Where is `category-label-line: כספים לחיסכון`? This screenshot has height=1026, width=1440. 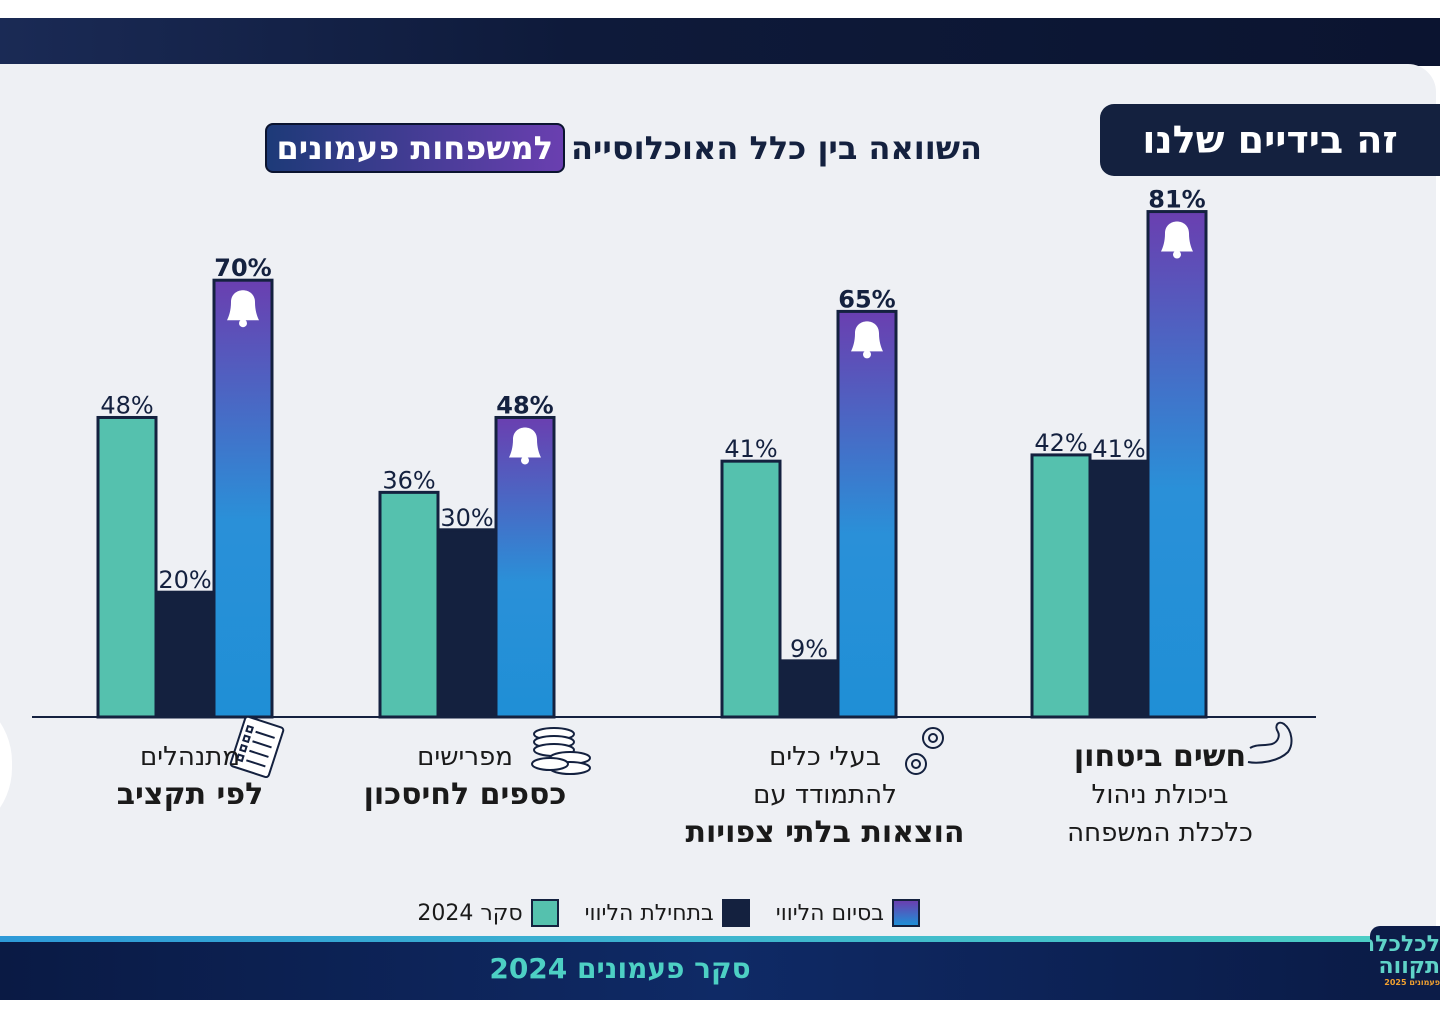 category-label-line: כספים לחיסכון is located at coordinates (465, 794).